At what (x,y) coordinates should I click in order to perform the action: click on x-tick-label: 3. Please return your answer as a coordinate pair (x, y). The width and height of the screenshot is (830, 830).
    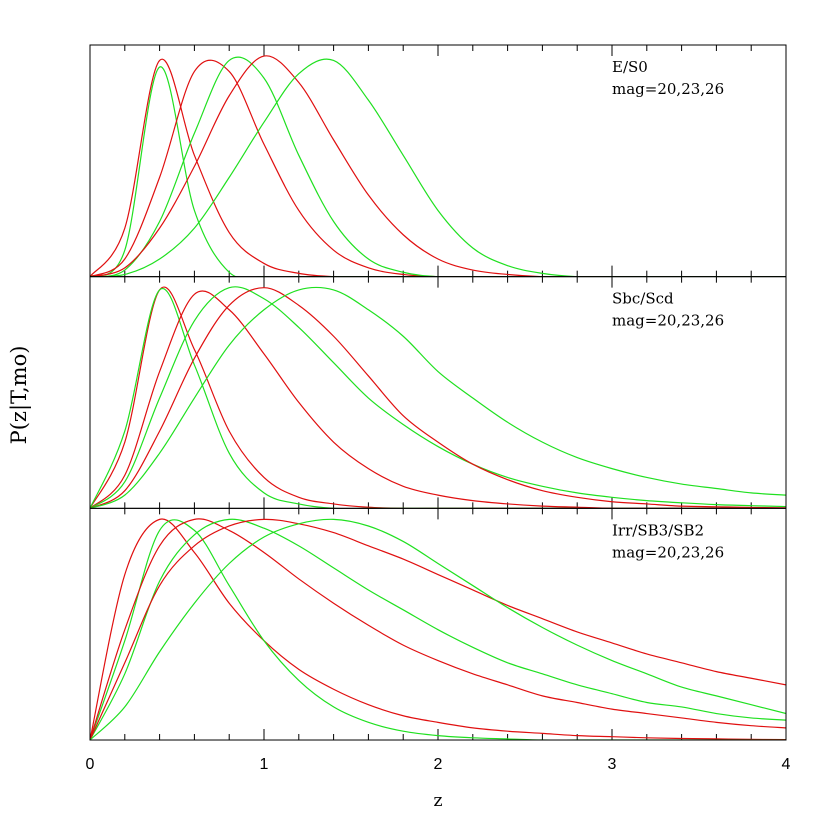
    Looking at the image, I should click on (612, 764).